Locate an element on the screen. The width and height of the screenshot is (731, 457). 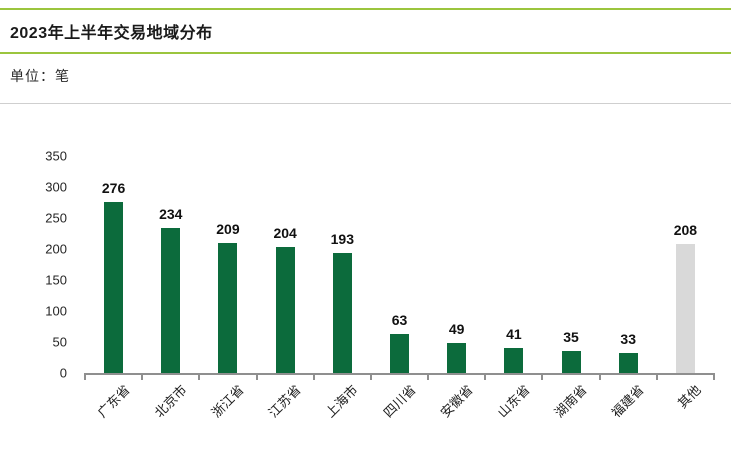
x-axis-category-label: 山东省 is located at coordinates (513, 401).